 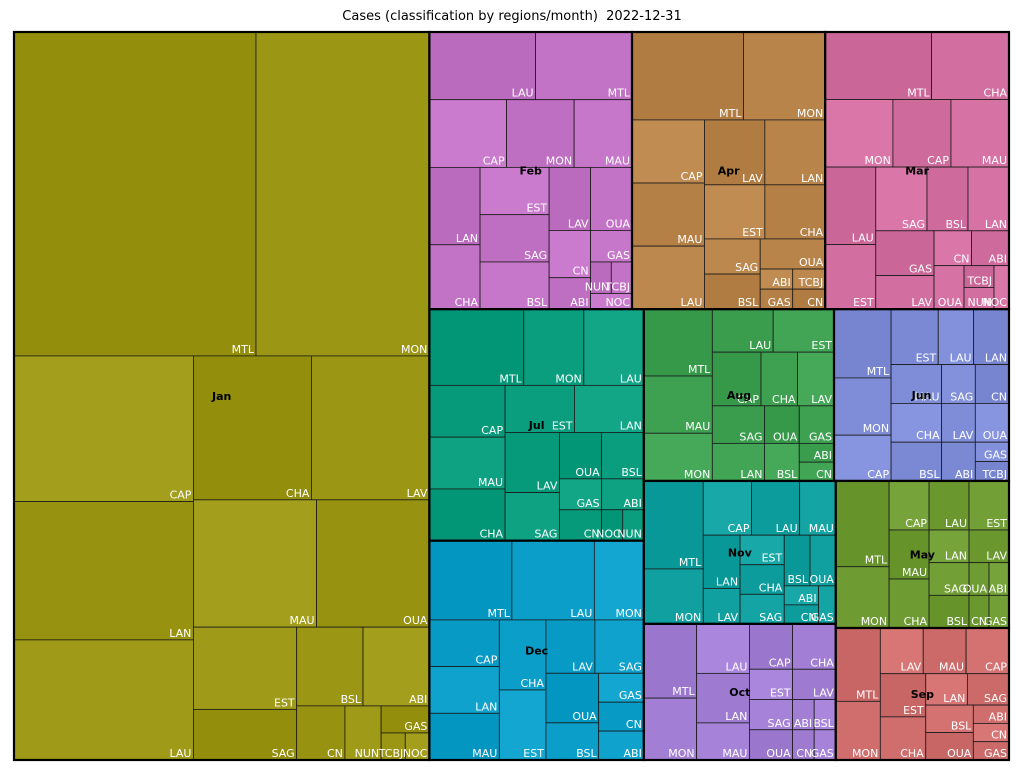 I want to click on cell-aug-sag, so click(x=738, y=424).